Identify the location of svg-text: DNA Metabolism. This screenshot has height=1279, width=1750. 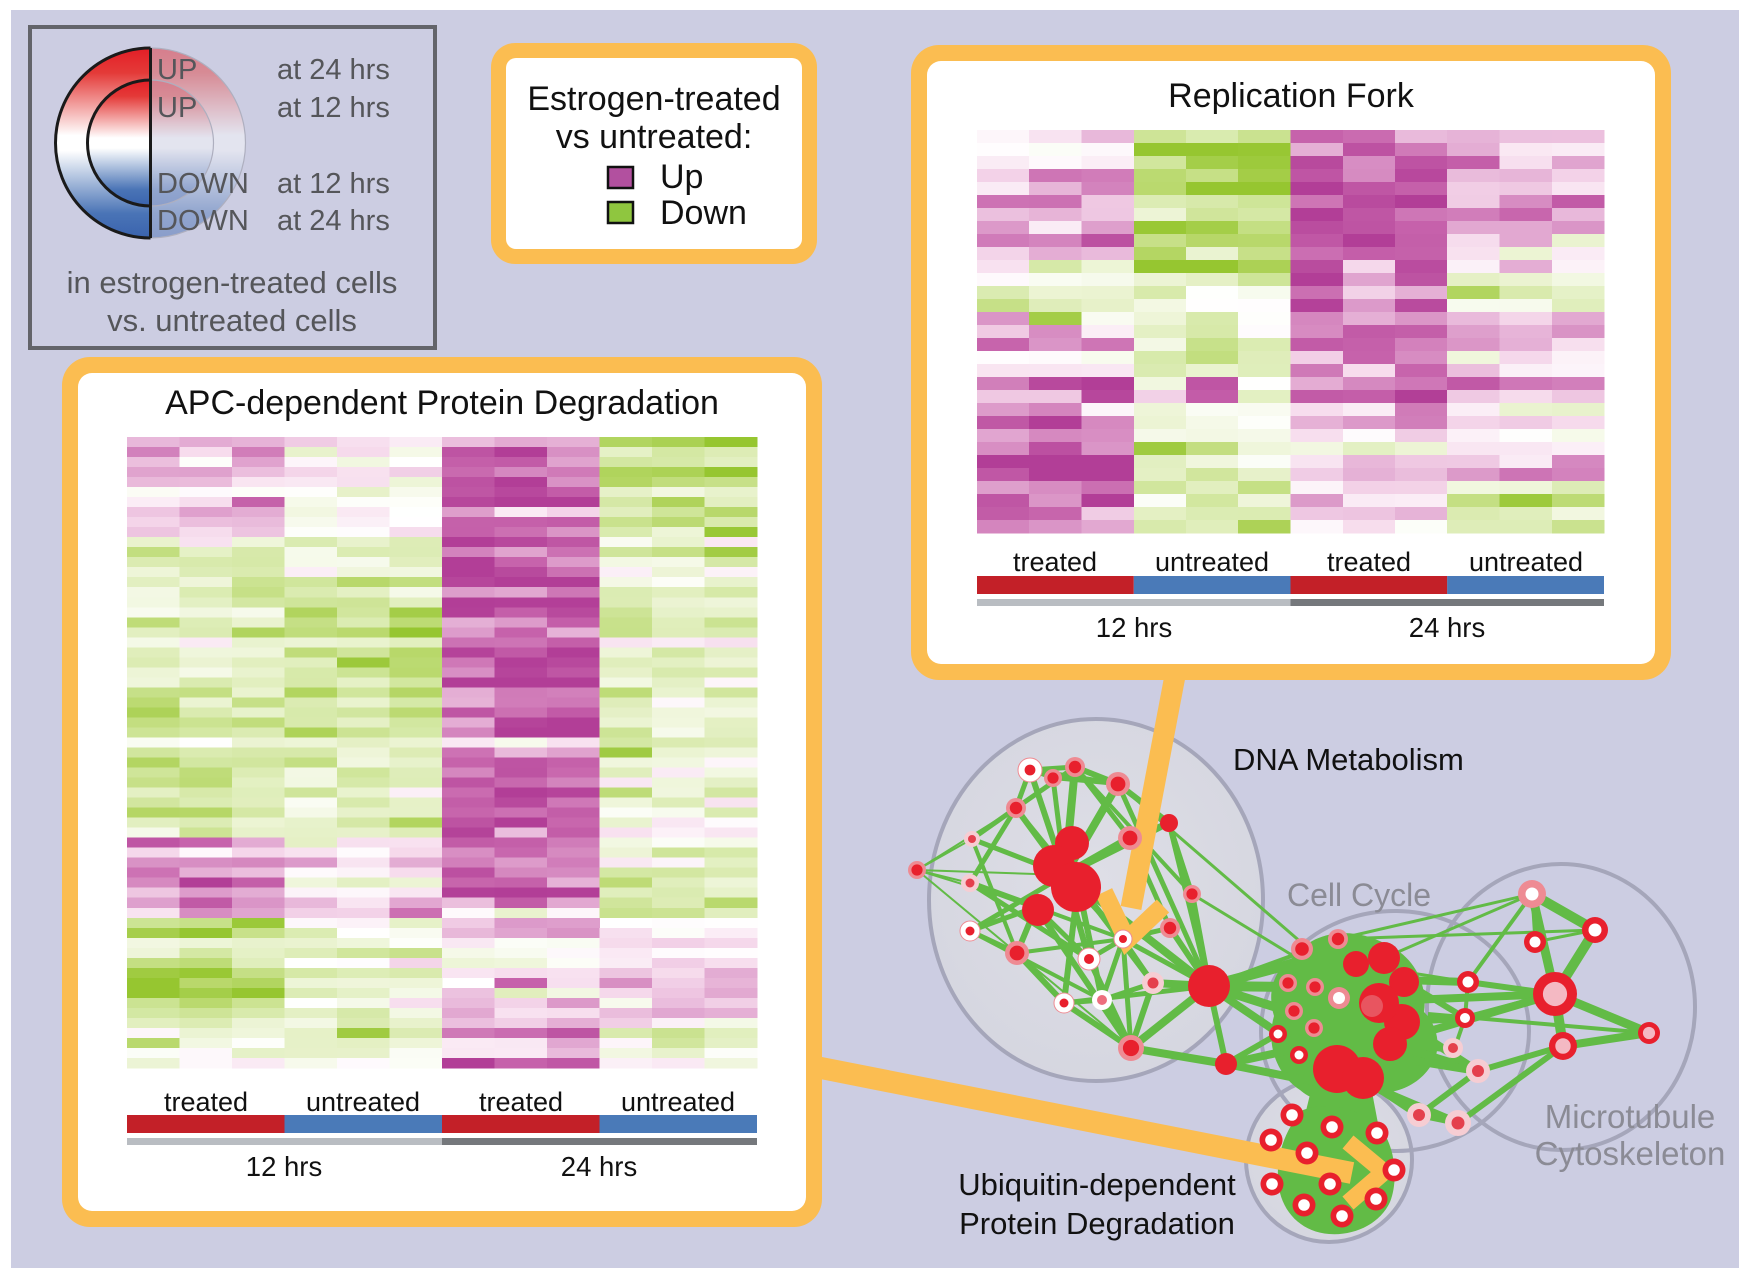
(1348, 759).